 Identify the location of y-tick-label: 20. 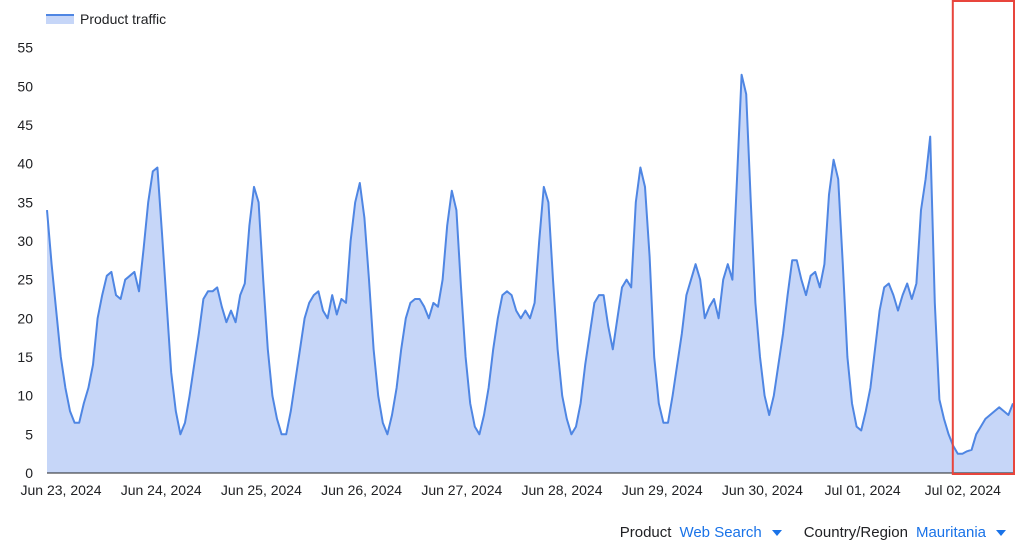
(25, 318).